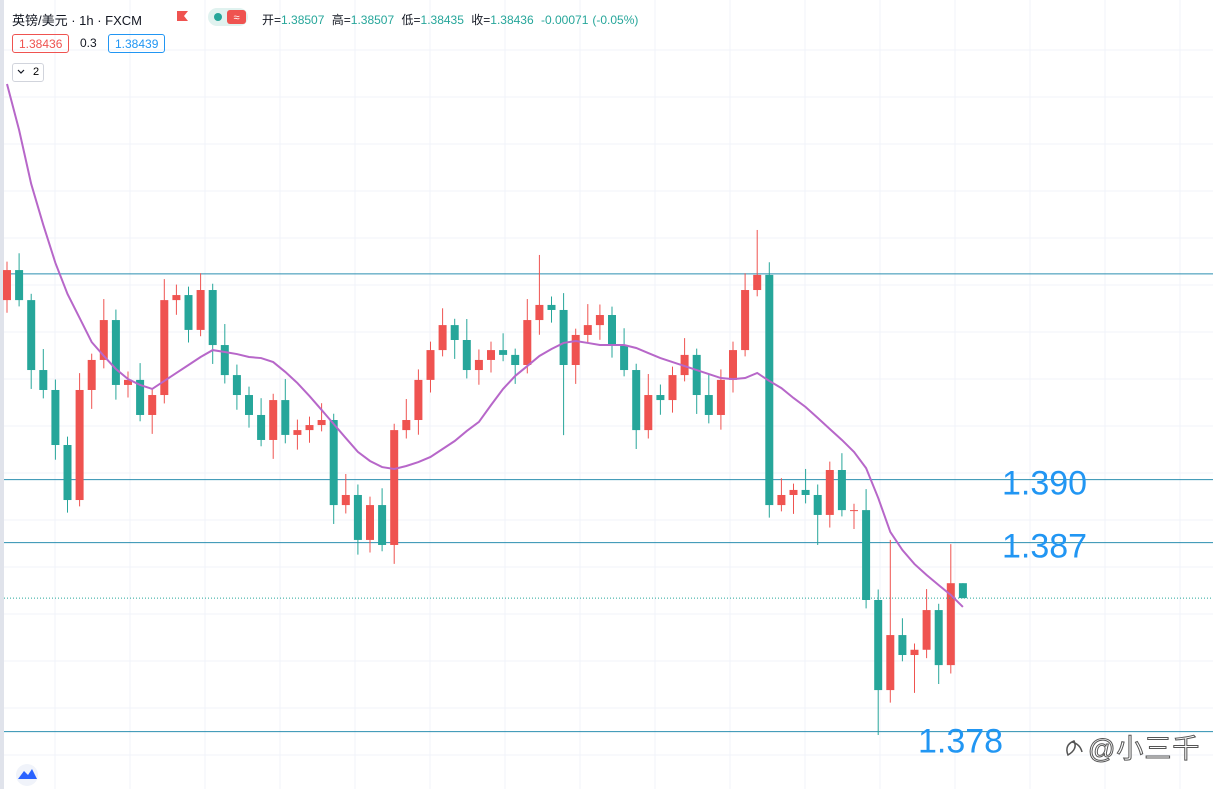 This screenshot has width=1213, height=789. Describe the element at coordinates (372, 20) in the screenshot. I see `ohlc-value: 1.38507` at that location.